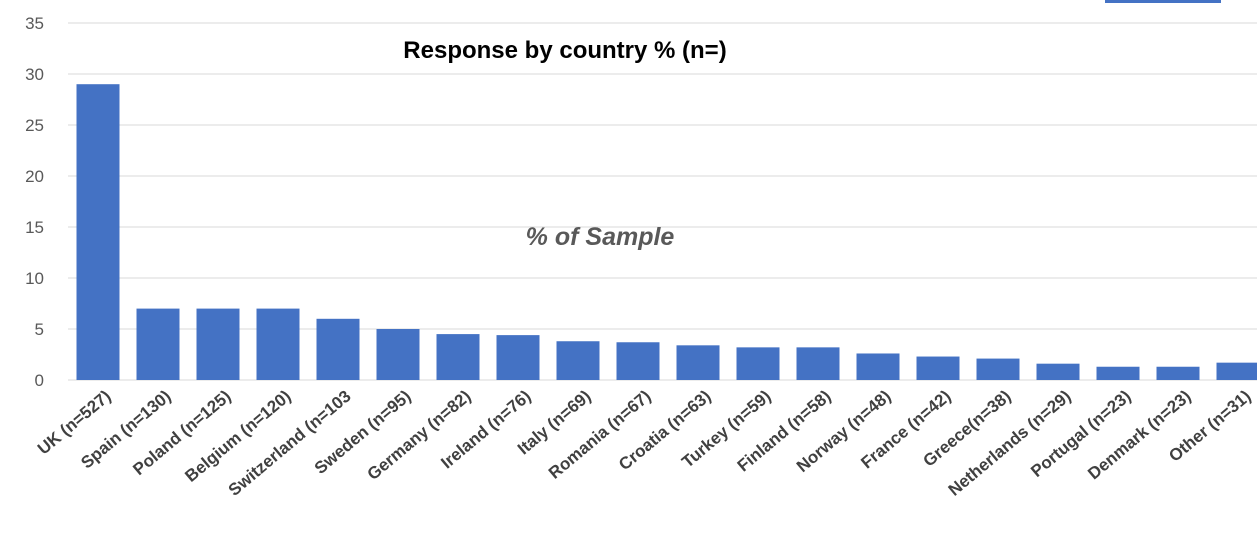 This screenshot has width=1257, height=554. What do you see at coordinates (419, 435) in the screenshot?
I see `x-tick-label: Germany (n=82)` at bounding box center [419, 435].